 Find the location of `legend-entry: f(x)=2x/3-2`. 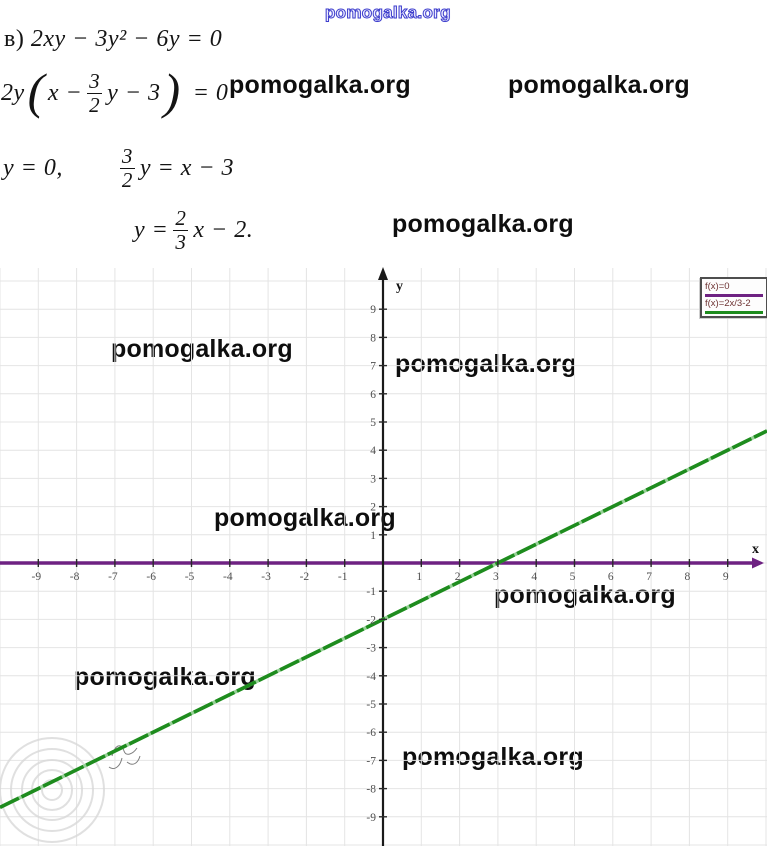

legend-entry: f(x)=2x/3-2 is located at coordinates (734, 305).